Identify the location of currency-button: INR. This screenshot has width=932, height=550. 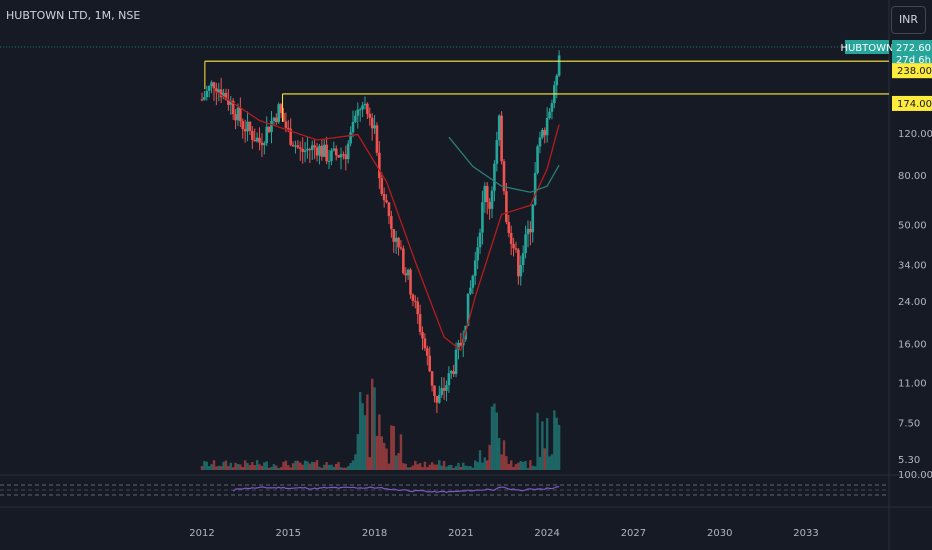
(908, 20).